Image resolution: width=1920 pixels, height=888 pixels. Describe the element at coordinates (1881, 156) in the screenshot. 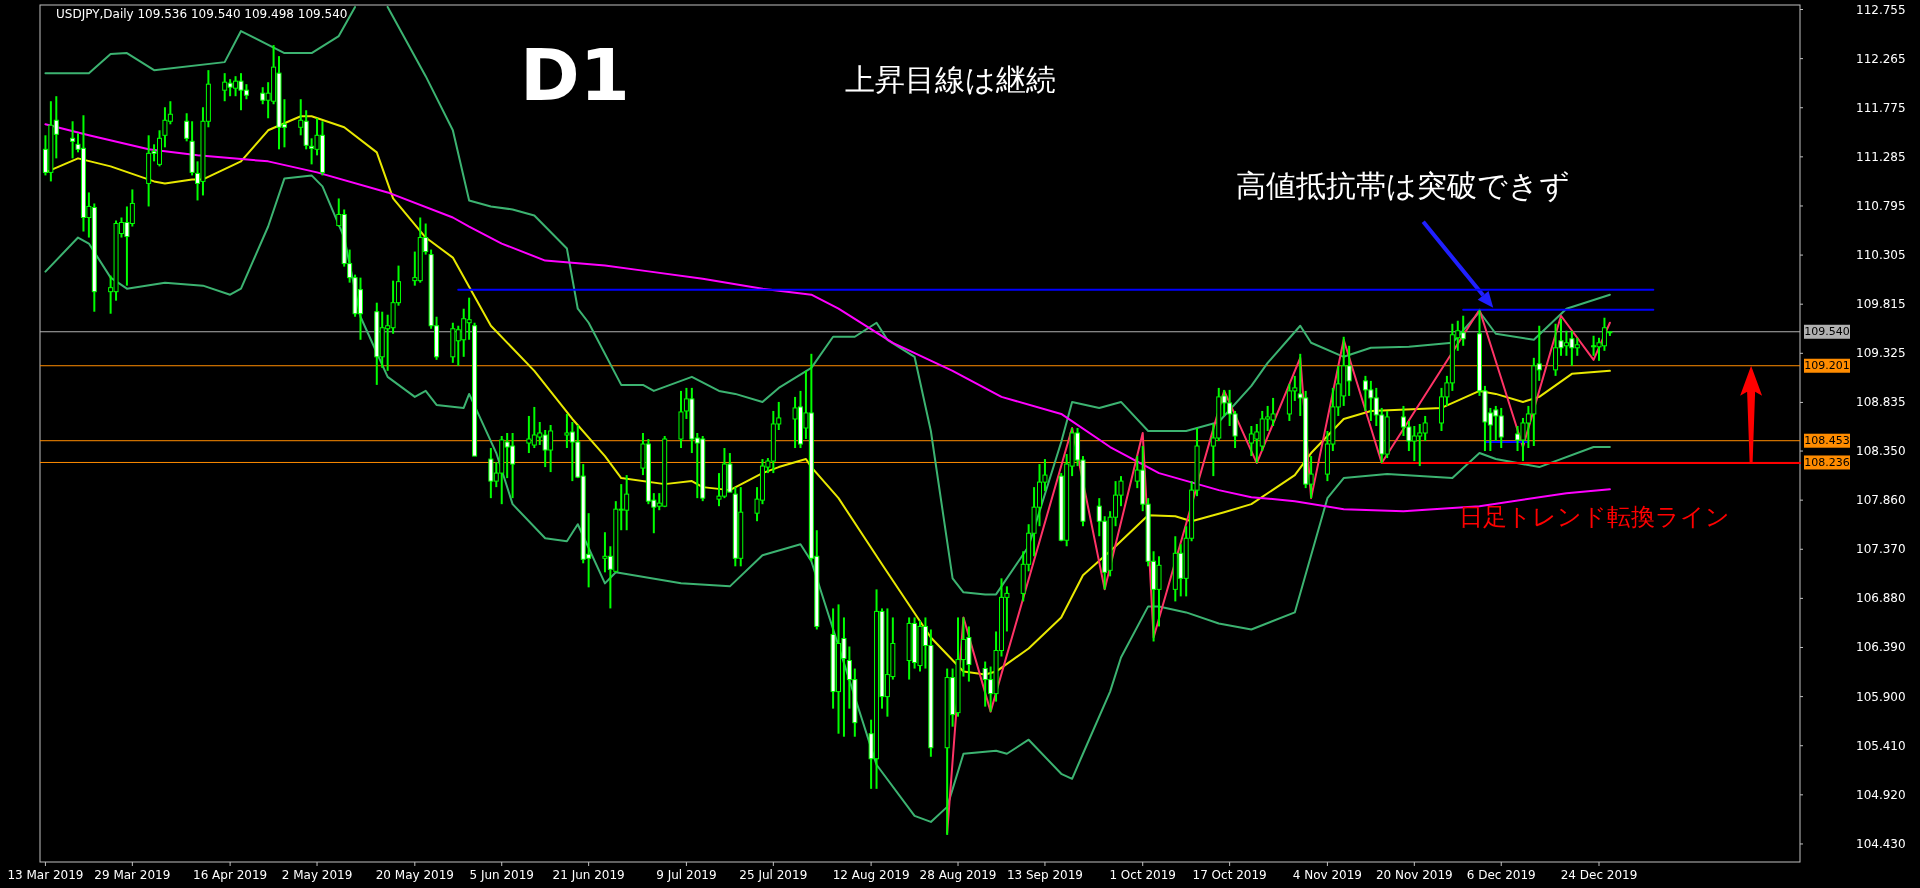

I see `y-tick-label: 111.285` at that location.